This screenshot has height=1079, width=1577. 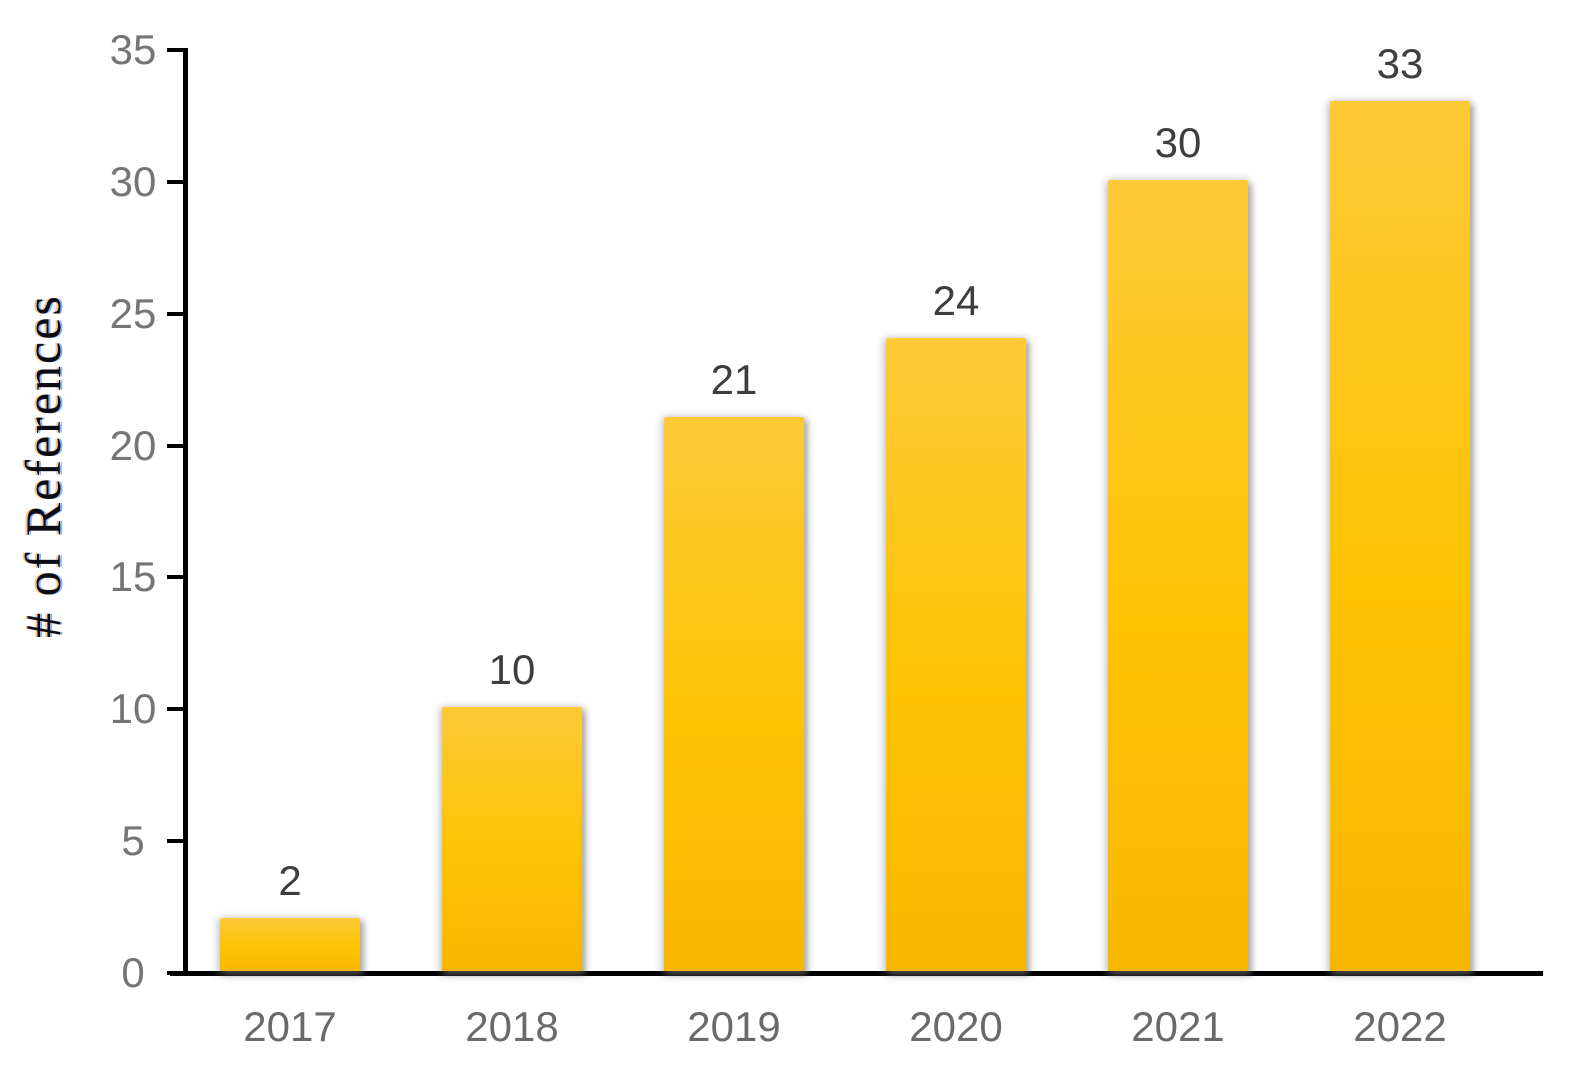 What do you see at coordinates (1178, 142) in the screenshot?
I see `bar-value-label-2021: 30` at bounding box center [1178, 142].